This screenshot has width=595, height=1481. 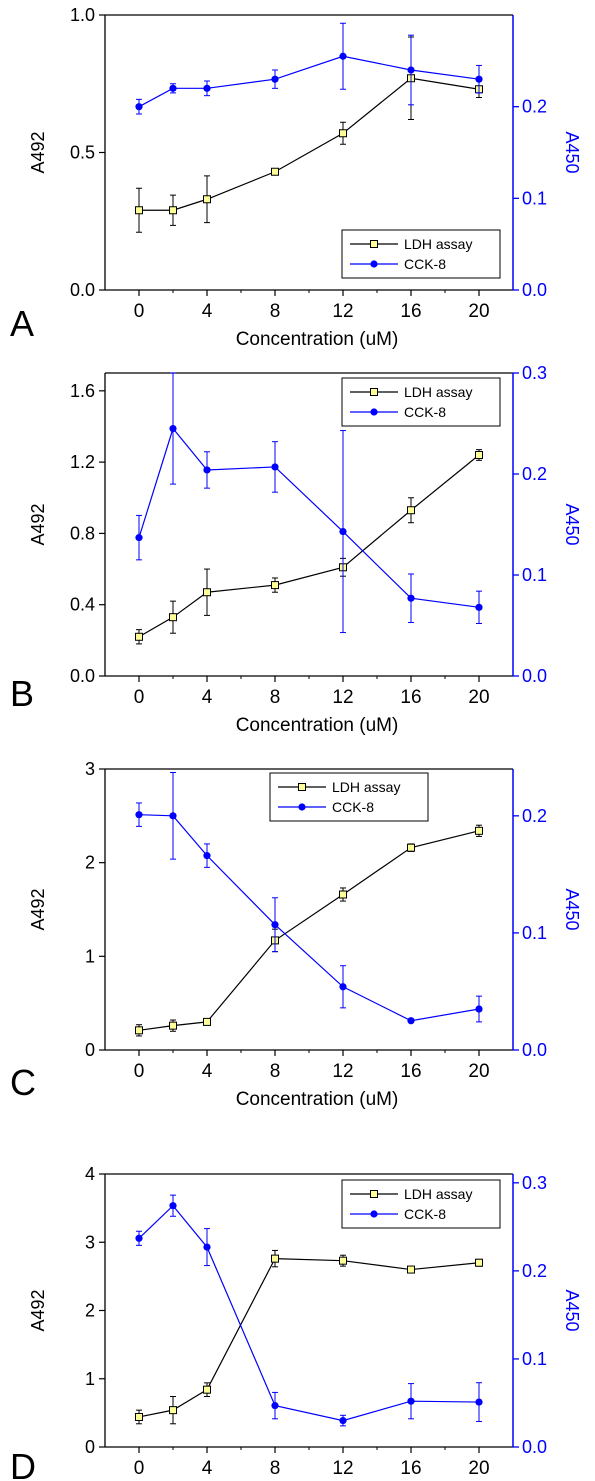 I want to click on y-left-tick-label: 0.4, so click(x=82, y=605).